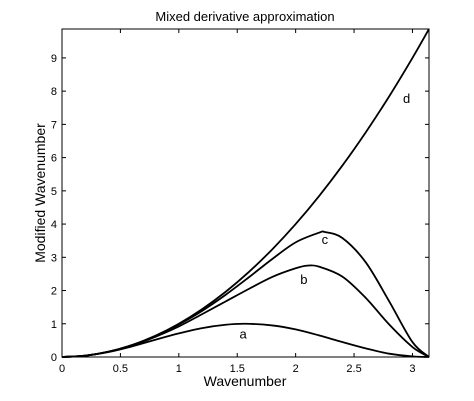 This screenshot has height=401, width=474. What do you see at coordinates (54, 59) in the screenshot?
I see `y-tick-label: 9` at bounding box center [54, 59].